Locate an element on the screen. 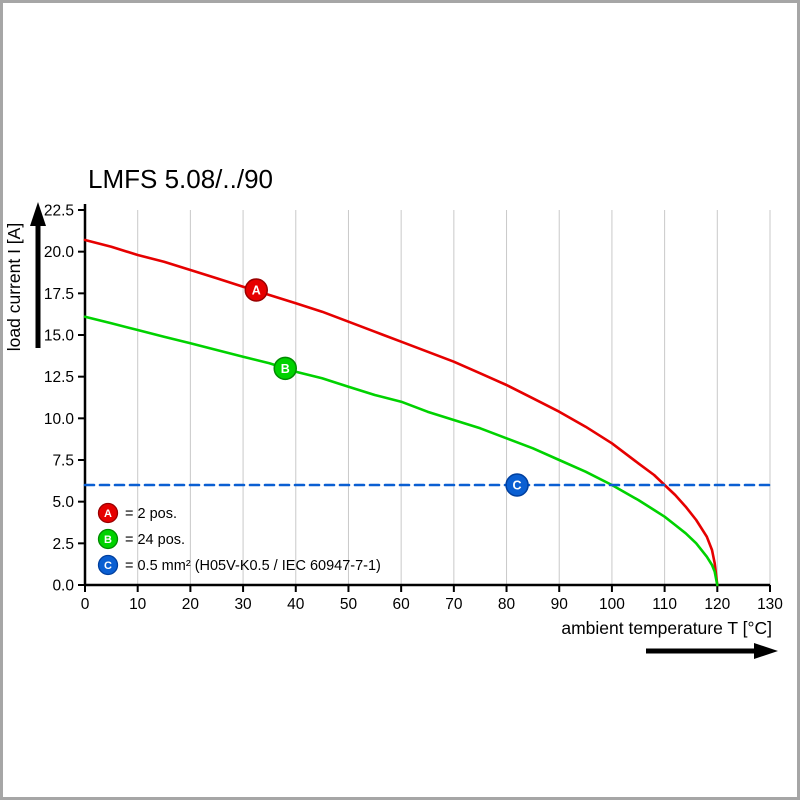  x-tick-label-130: 130 is located at coordinates (770, 604).